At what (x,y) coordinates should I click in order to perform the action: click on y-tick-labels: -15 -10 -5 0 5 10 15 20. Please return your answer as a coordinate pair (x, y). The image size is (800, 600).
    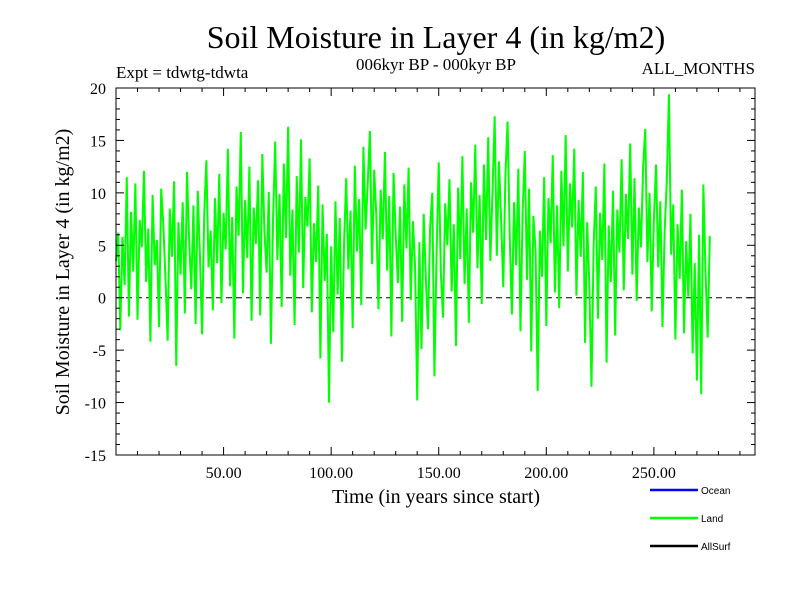
    Looking at the image, I should click on (95, 273).